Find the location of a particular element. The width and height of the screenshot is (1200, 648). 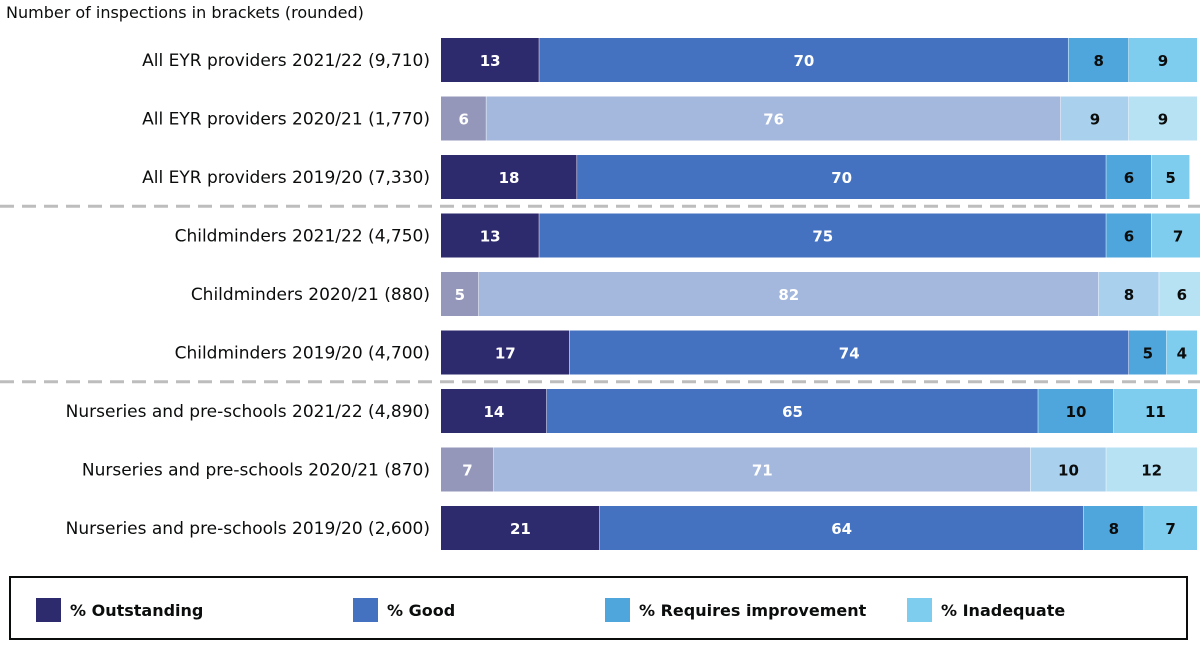

legend-swatch-inadequate is located at coordinates (919, 610).